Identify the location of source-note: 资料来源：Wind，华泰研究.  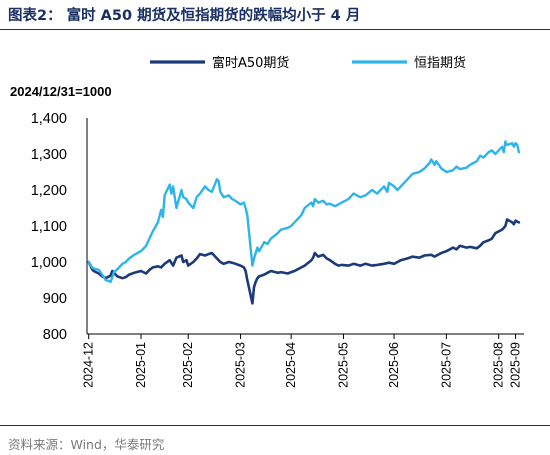
(86, 444).